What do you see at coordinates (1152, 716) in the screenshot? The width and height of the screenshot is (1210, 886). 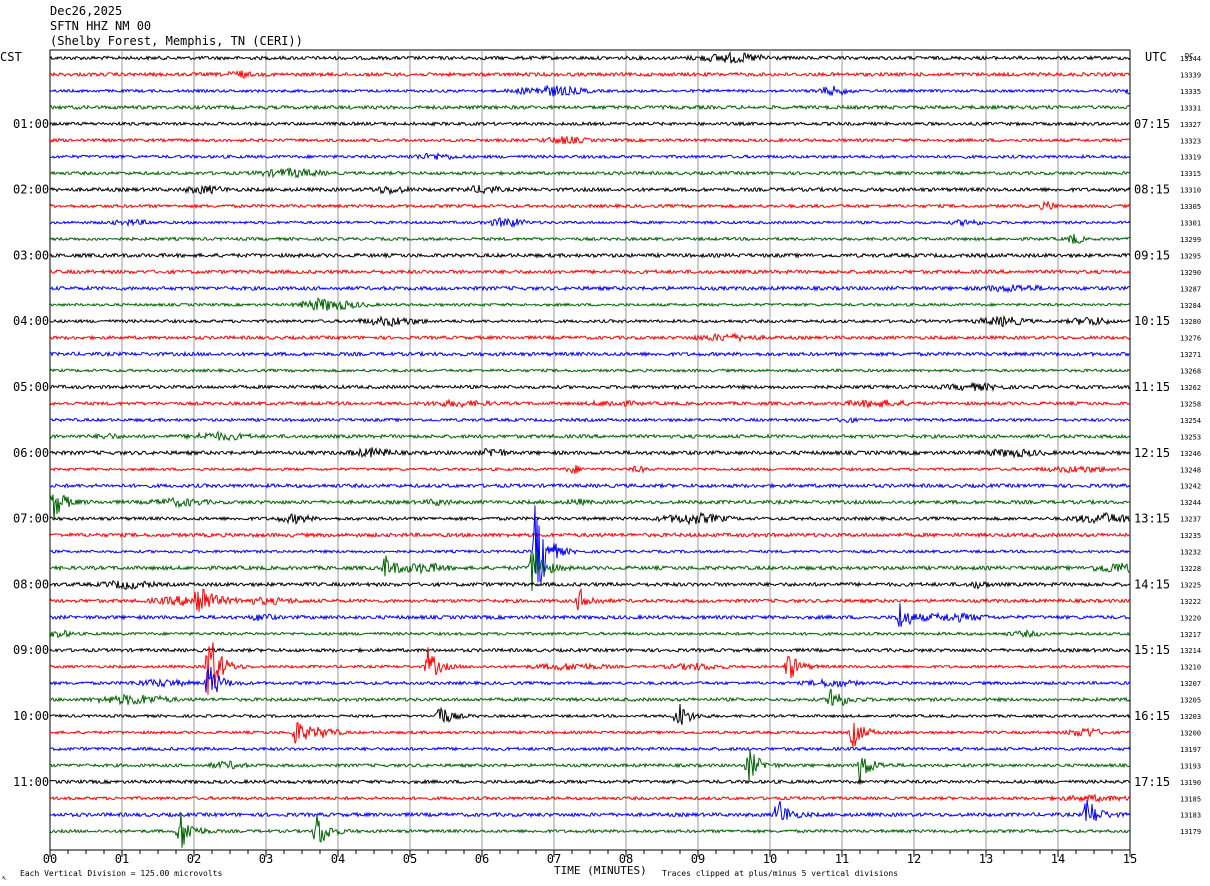 I see `right-time-label: 16:15` at bounding box center [1152, 716].